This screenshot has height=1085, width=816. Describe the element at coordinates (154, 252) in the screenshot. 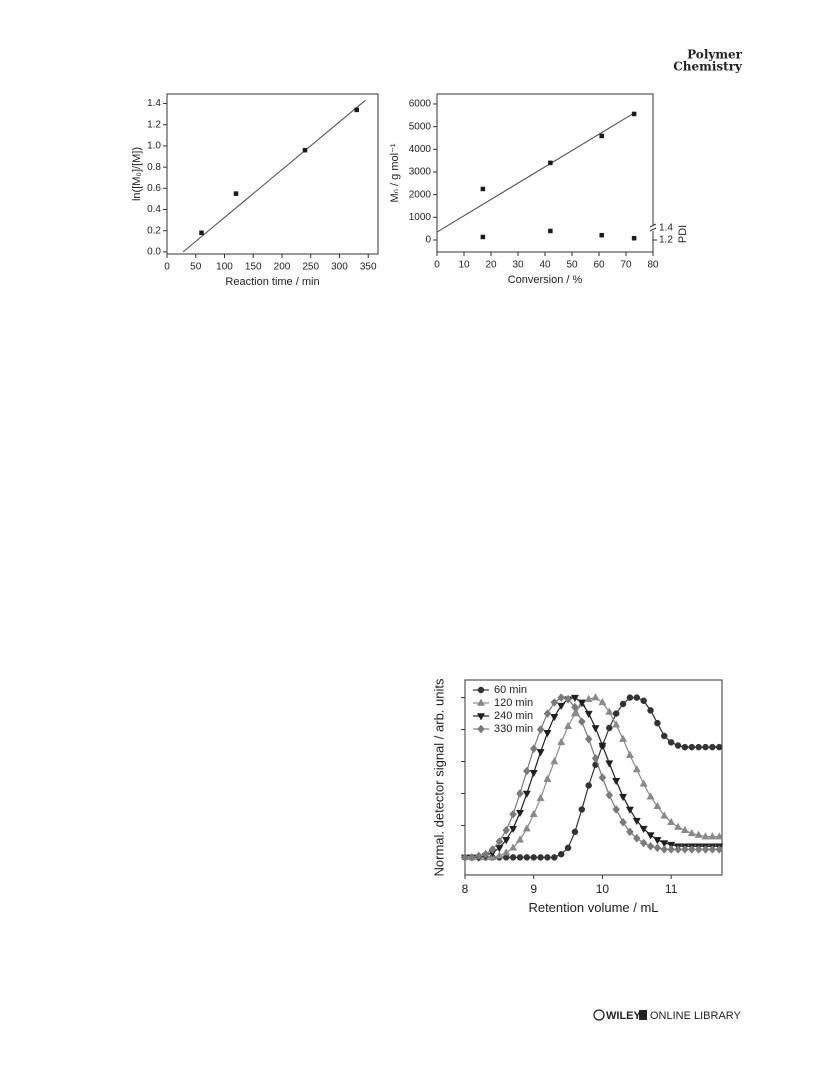

I see `y-tick-label: 0.0` at that location.